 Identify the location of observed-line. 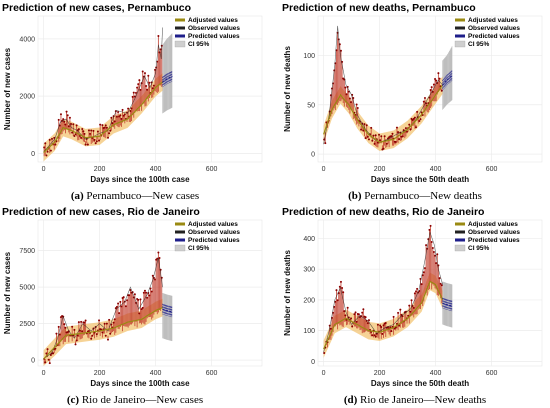
(103, 308).